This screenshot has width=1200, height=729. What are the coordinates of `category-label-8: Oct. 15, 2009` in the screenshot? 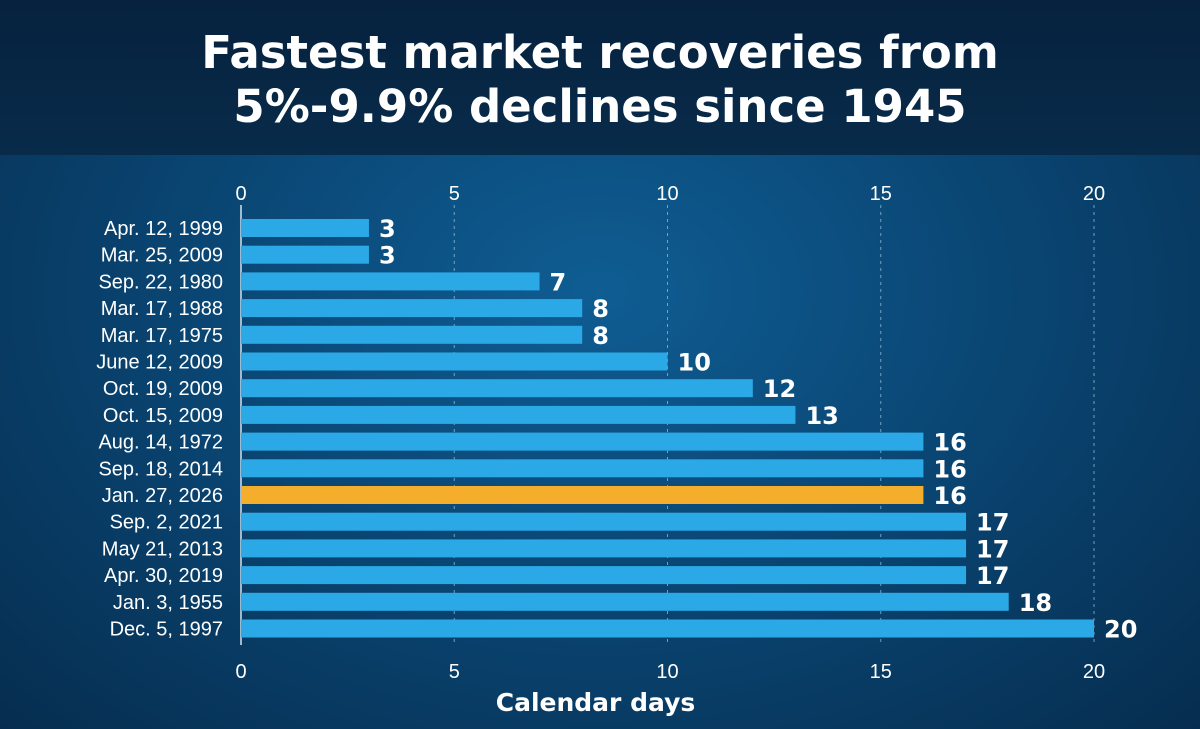 It's located at (163, 416).